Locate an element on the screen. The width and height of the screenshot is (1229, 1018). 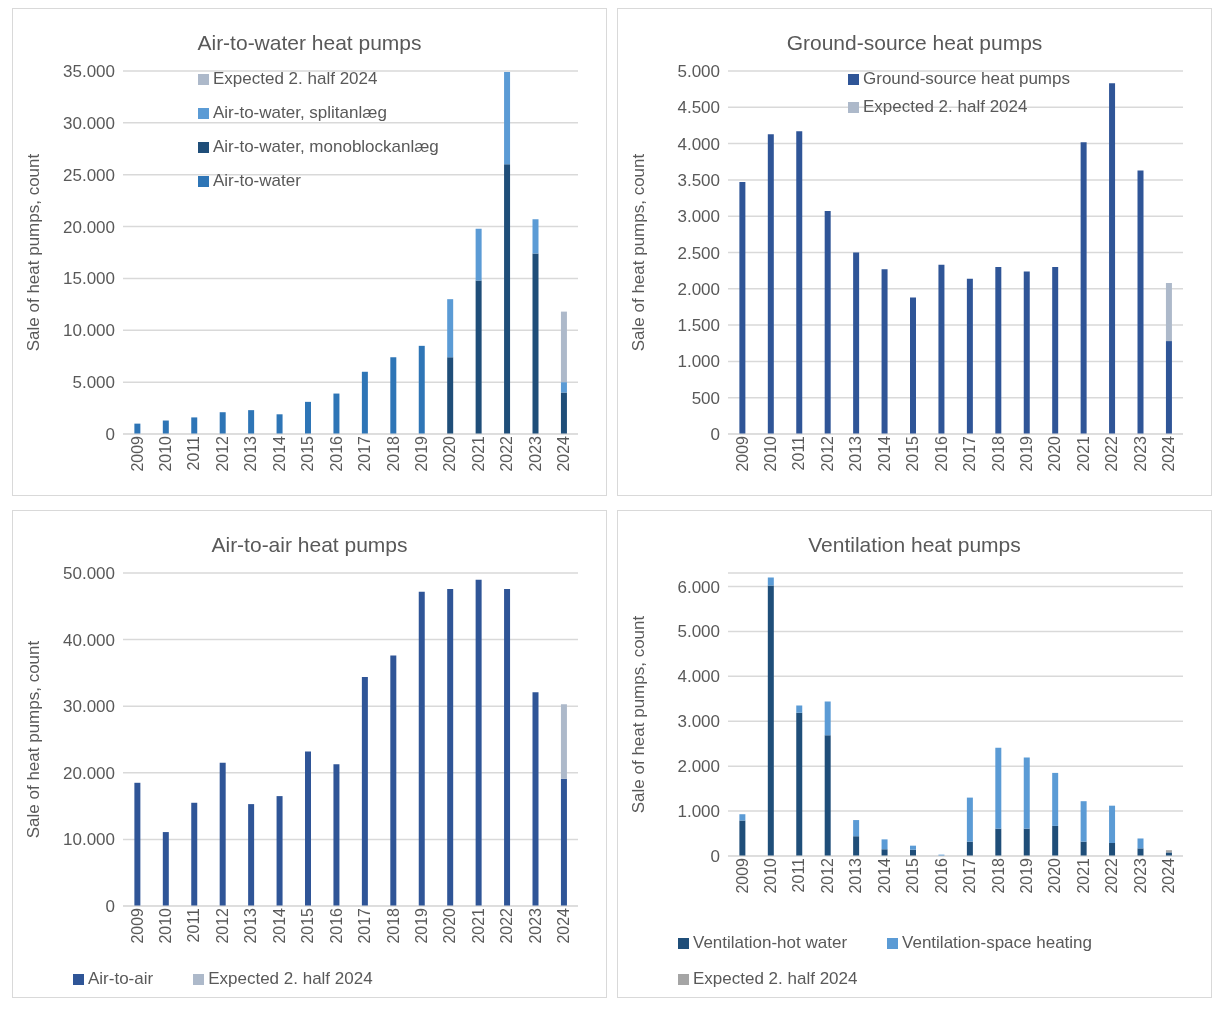
y-tick-label: 1.500 is located at coordinates (698, 326).